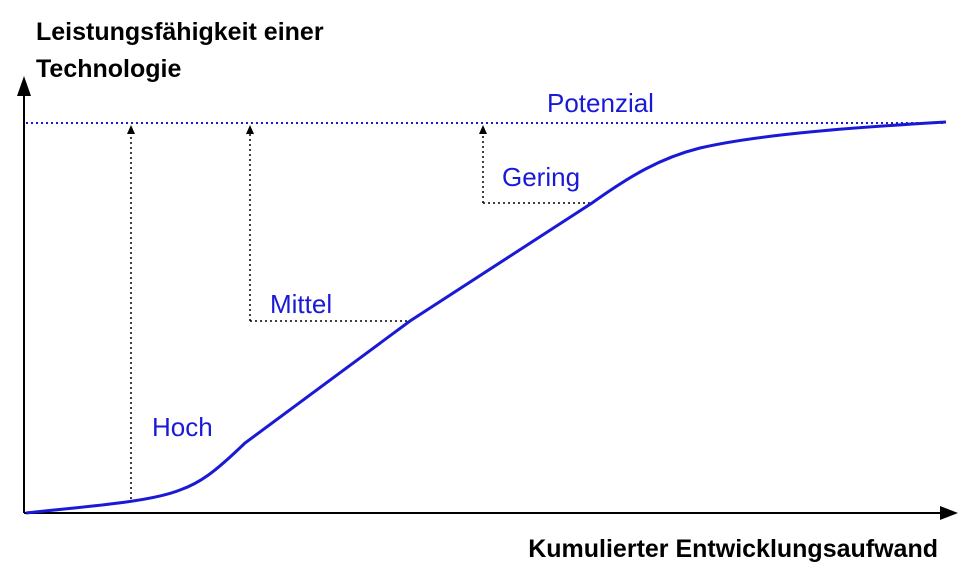 Image resolution: width=976 pixels, height=580 pixels. Describe the element at coordinates (949, 513) in the screenshot. I see `x-axis-arrowhead` at that location.